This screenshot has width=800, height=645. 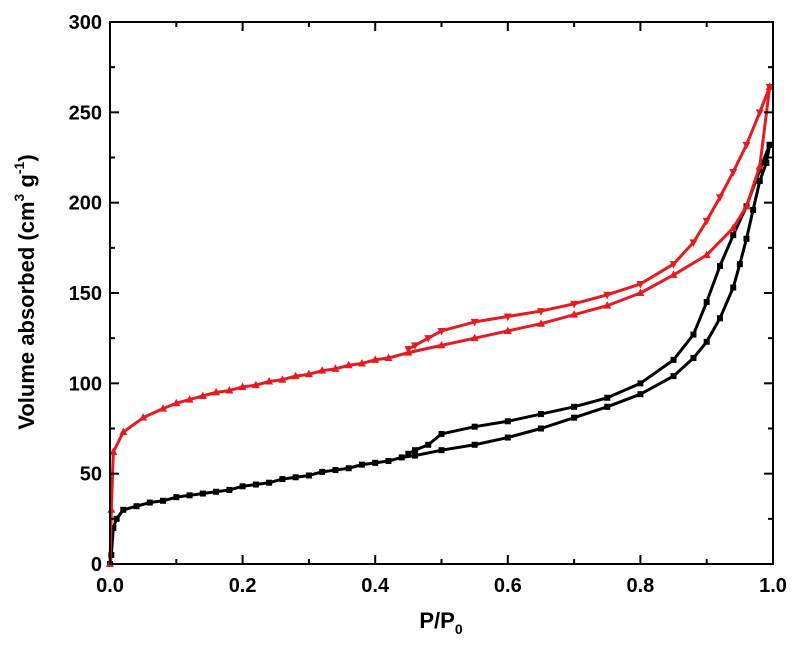 What do you see at coordinates (96, 565) in the screenshot?
I see `y-tick-label: 0` at bounding box center [96, 565].